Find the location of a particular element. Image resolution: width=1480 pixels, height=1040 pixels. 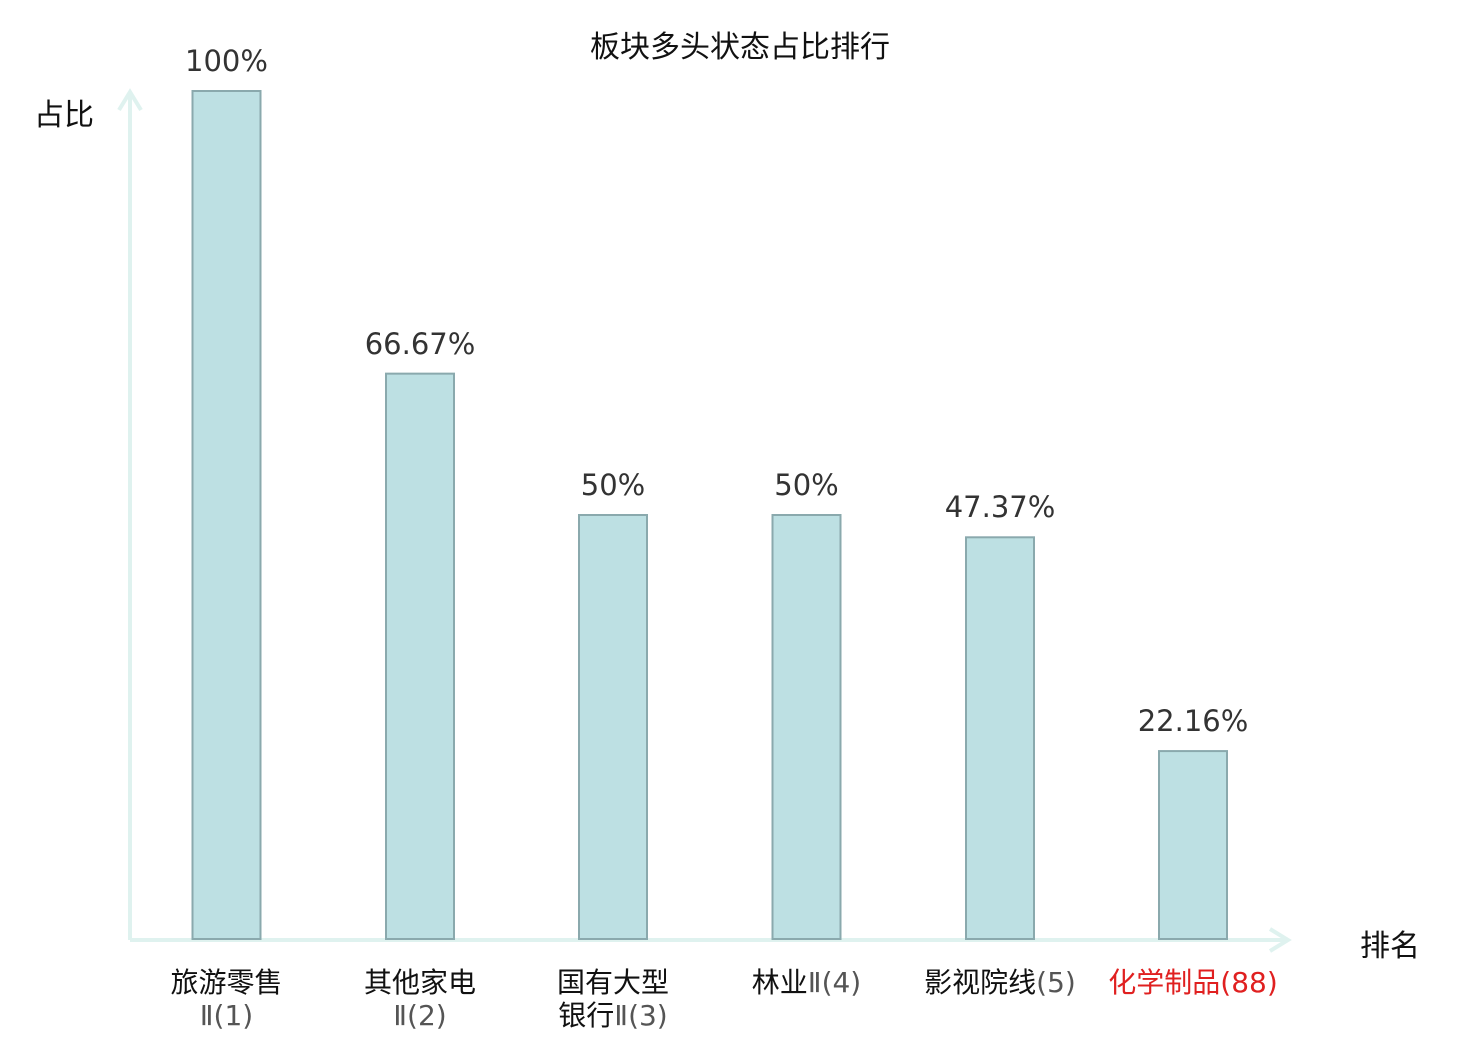

category-label-line: 化学制品(88) is located at coordinates (1193, 982).